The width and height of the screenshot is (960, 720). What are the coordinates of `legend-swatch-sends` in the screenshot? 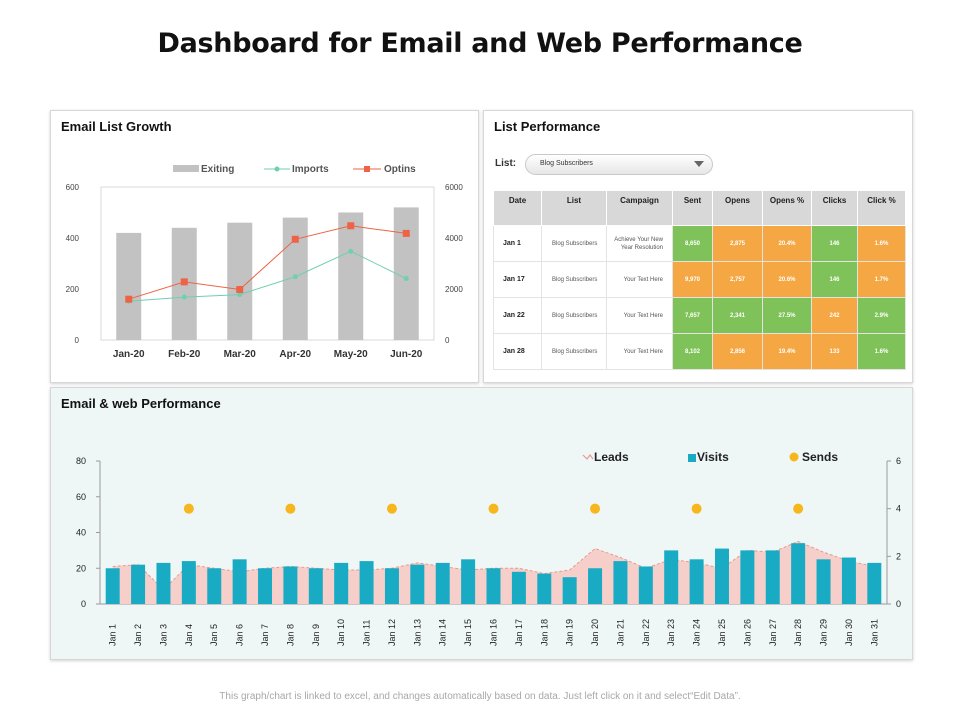 It's located at (794, 457).